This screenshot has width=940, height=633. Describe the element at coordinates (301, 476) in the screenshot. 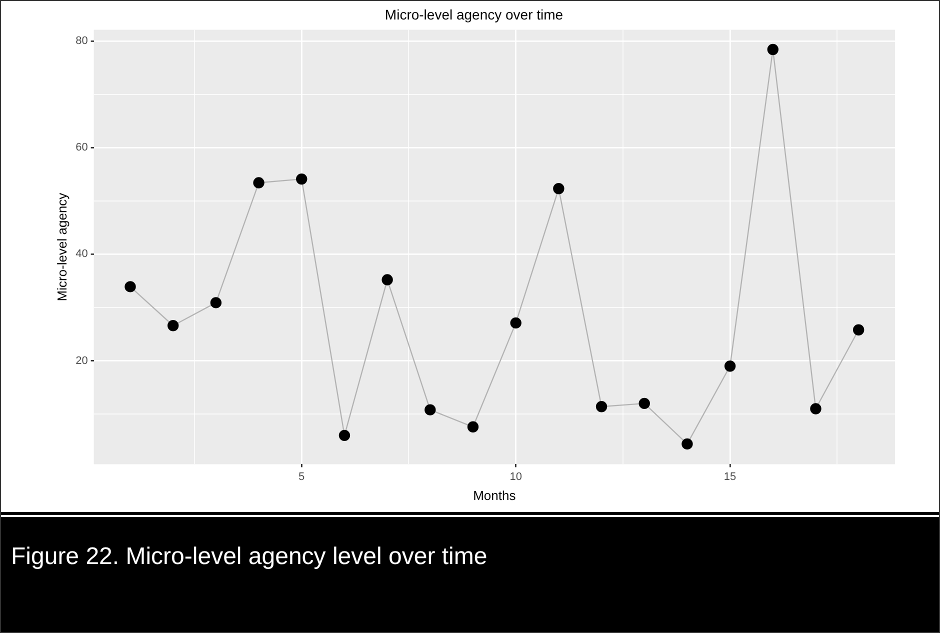

I see `x-tick-label: 5` at that location.